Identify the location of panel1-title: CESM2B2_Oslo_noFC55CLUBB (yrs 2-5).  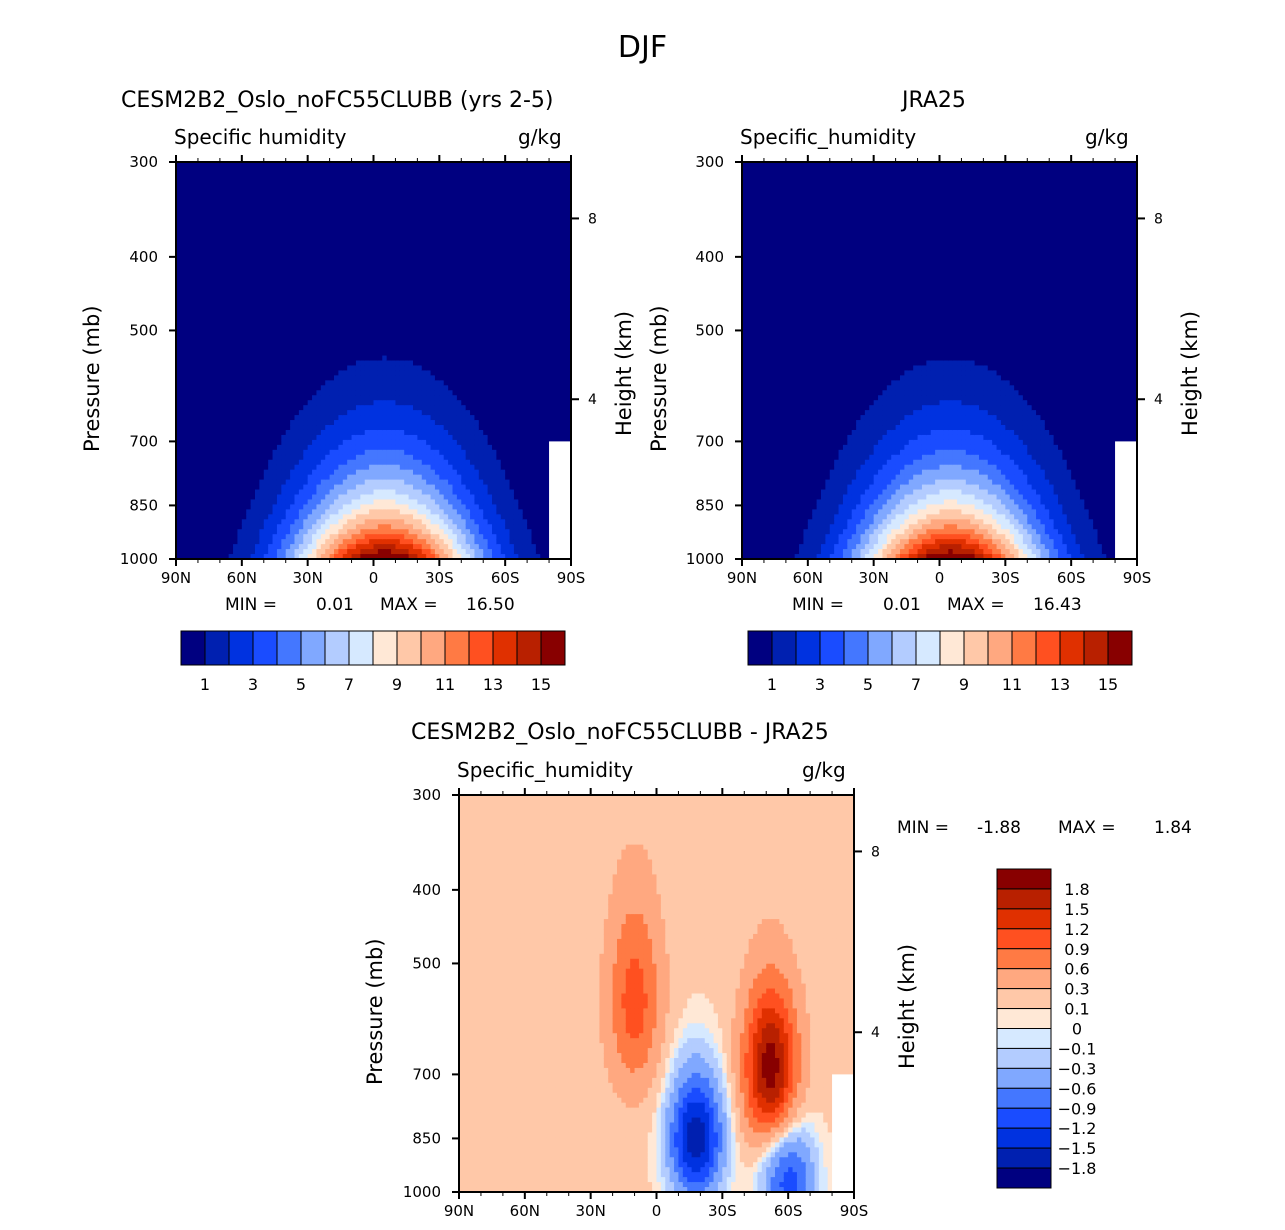
(337, 100).